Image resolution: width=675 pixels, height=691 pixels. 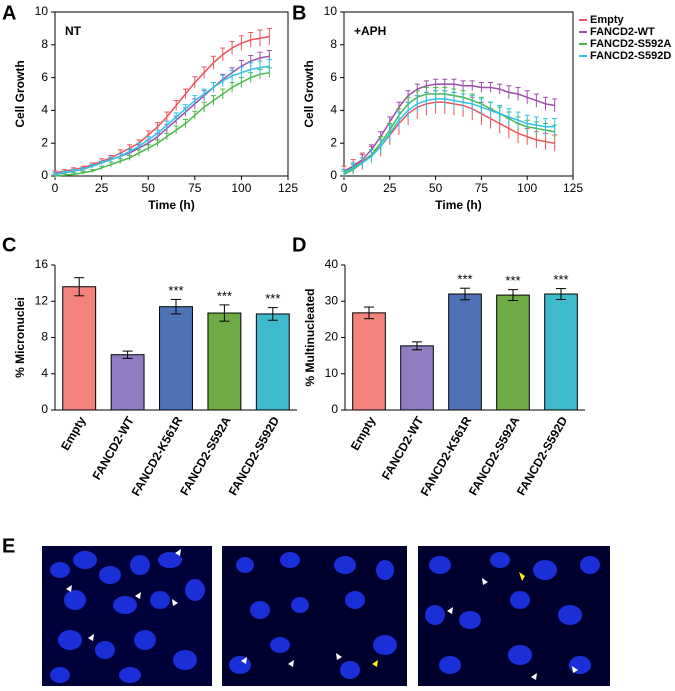 I want to click on y-tick-label: 20, so click(x=332, y=337).